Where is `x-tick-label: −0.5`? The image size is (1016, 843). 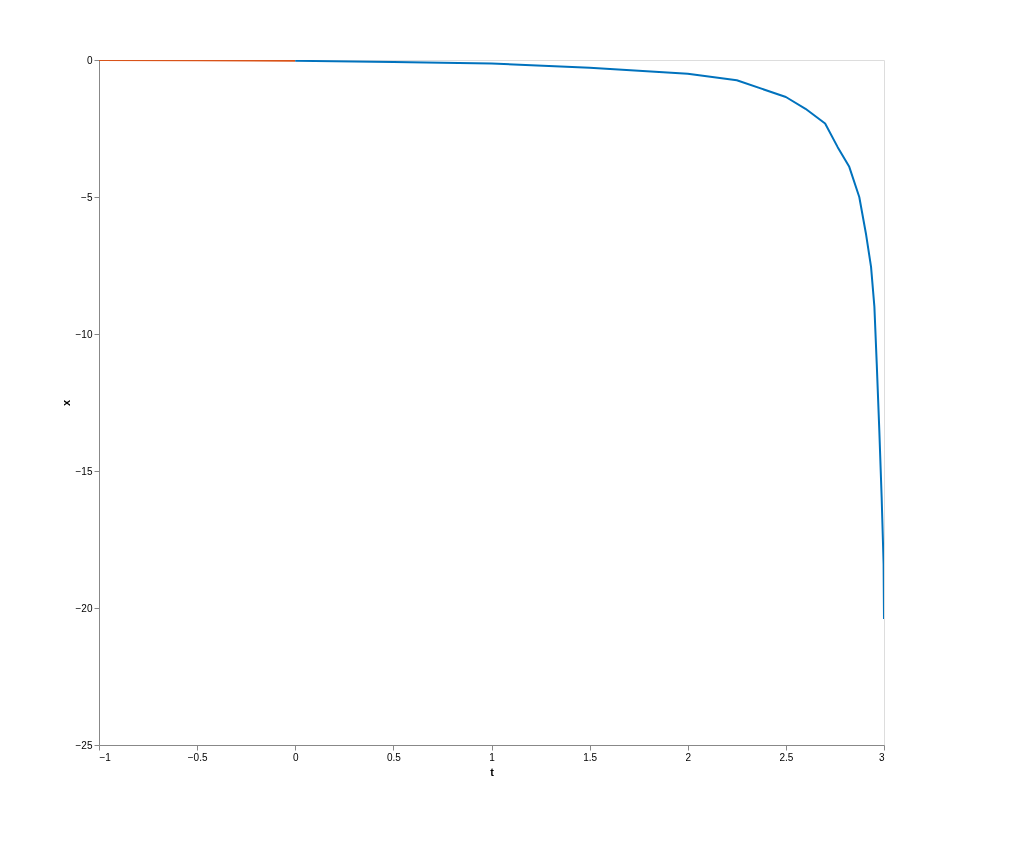
x-tick-label: −0.5 is located at coordinates (197, 757).